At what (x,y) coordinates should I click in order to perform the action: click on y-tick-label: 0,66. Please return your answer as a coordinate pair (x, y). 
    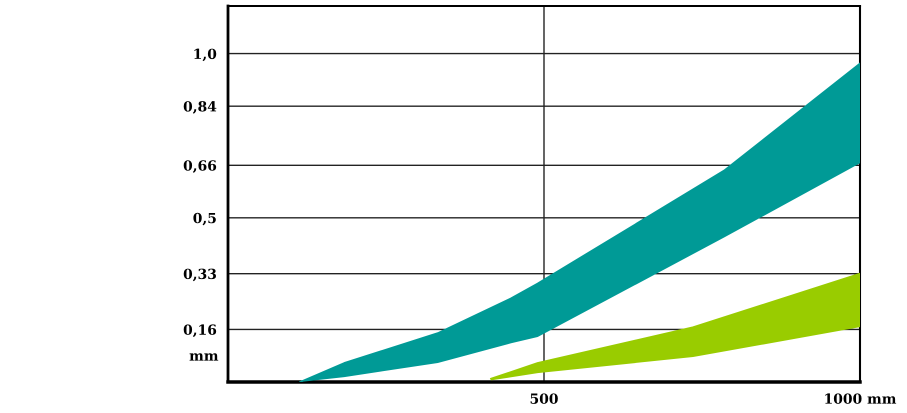
    Looking at the image, I should click on (200, 166).